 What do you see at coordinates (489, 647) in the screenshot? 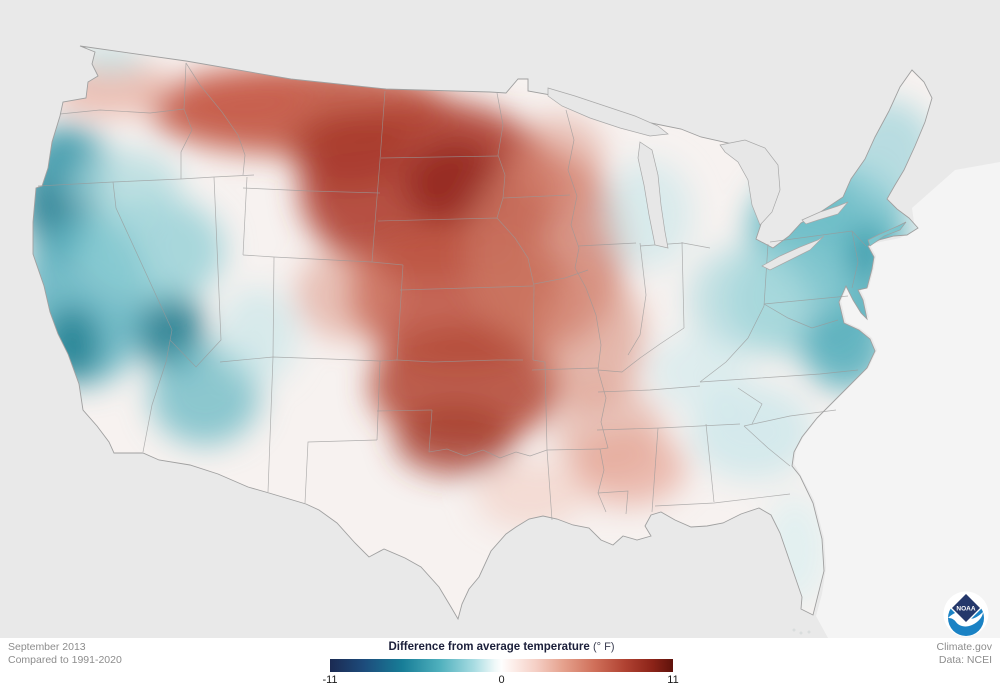
I see `legend-title-text: Difference from average temperature` at bounding box center [489, 647].